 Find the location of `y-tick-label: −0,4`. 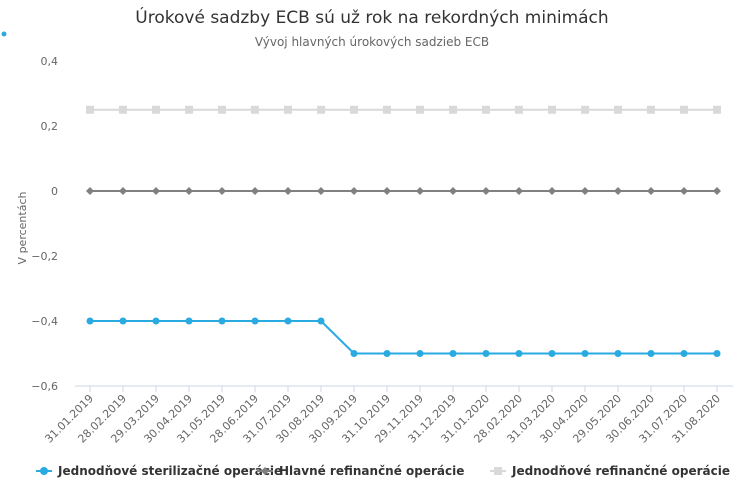

y-tick-label: −0,4 is located at coordinates (44, 321).